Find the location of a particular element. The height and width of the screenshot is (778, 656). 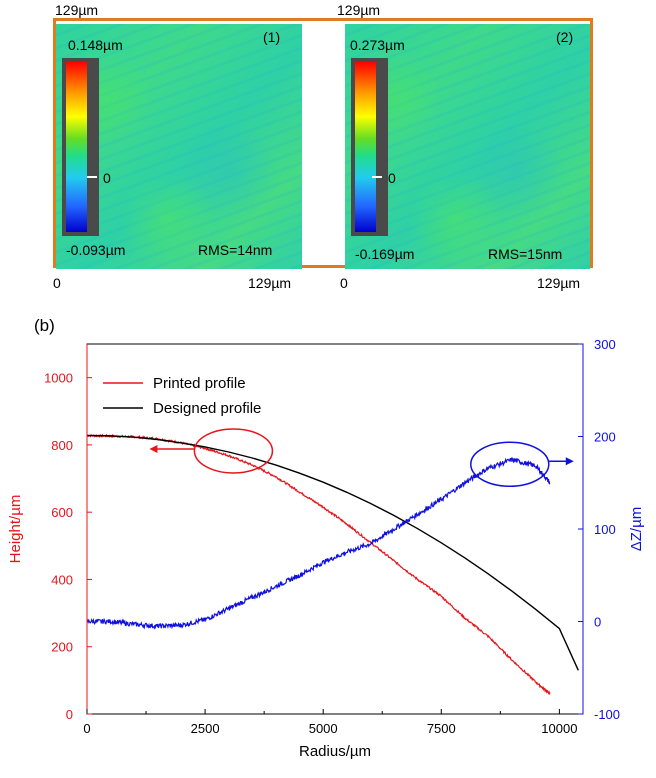

map1-x-start-label: 0 is located at coordinates (57, 283).